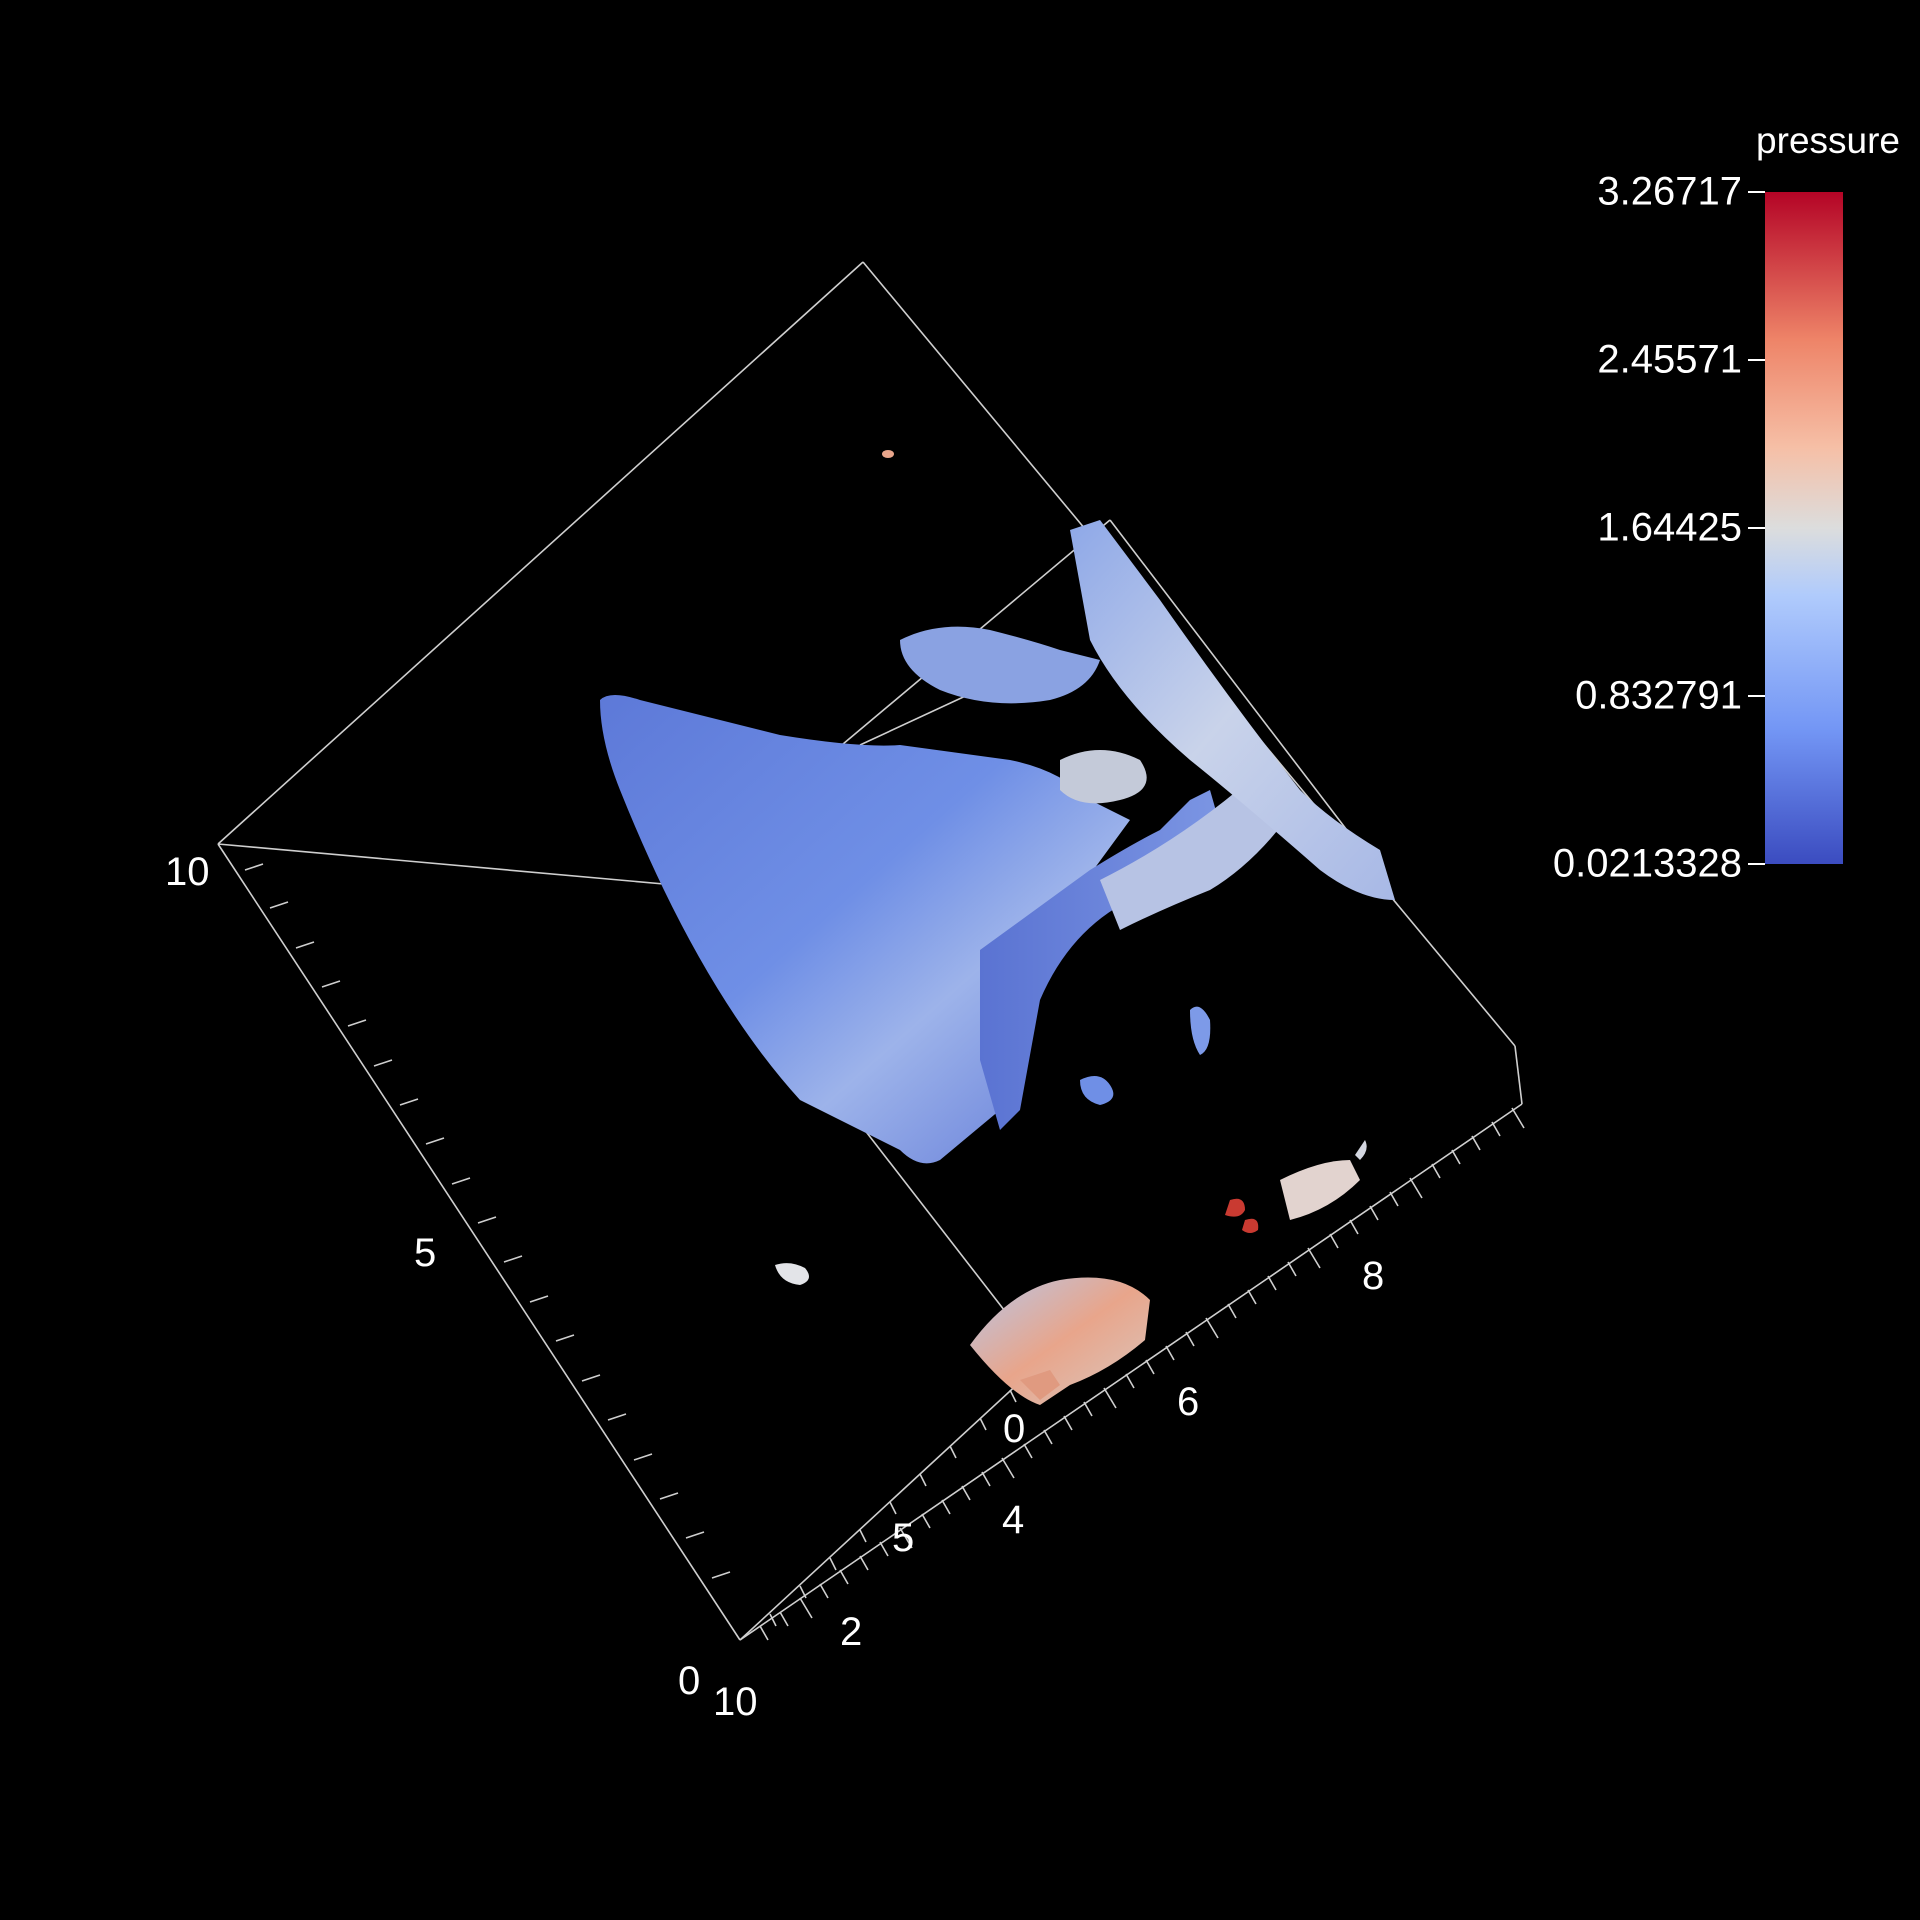 The height and width of the screenshot is (1920, 1920). Describe the element at coordinates (997, 842) in the screenshot. I see `isosurface-main` at that location.